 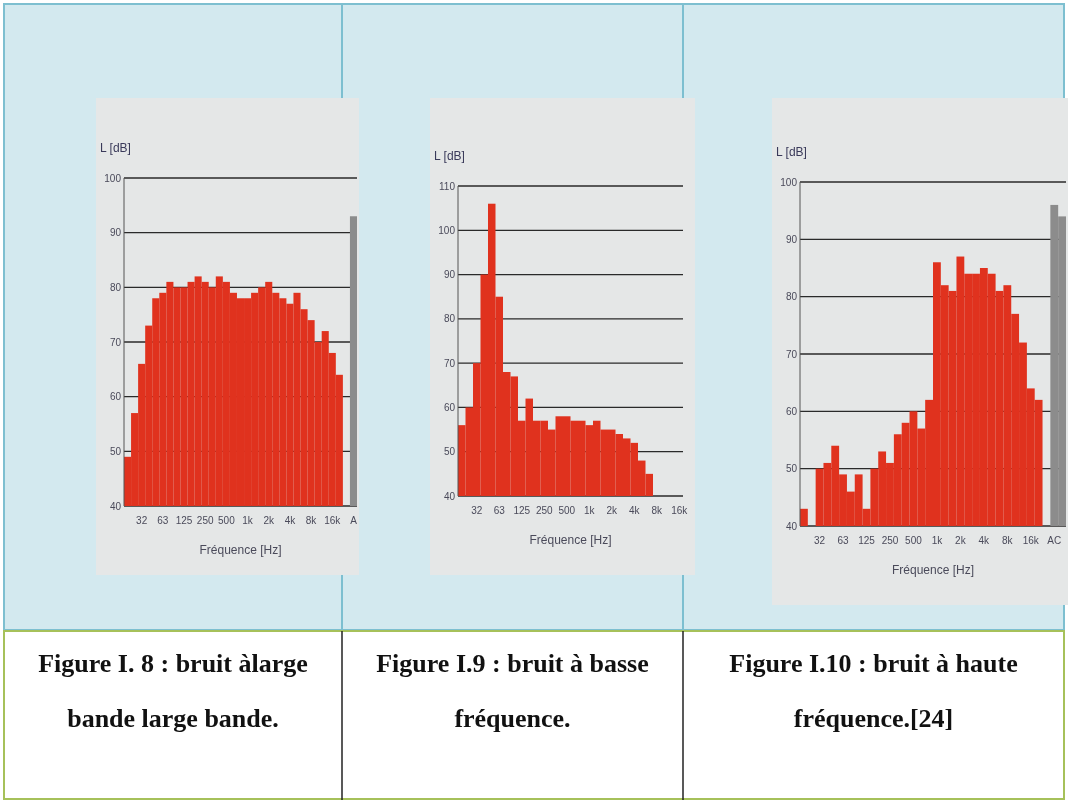 What do you see at coordinates (512, 691) in the screenshot?
I see `text: Figure I.9 : bruit à basse fréquence.` at bounding box center [512, 691].